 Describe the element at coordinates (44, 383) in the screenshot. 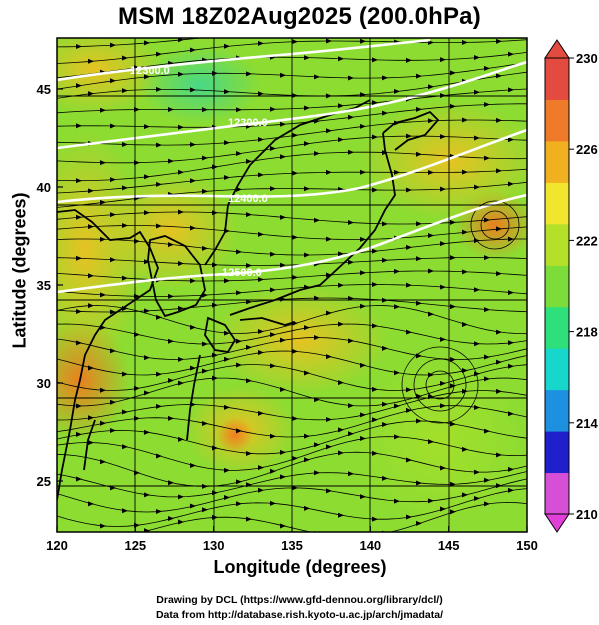

I see `y-tick-label: 30` at that location.